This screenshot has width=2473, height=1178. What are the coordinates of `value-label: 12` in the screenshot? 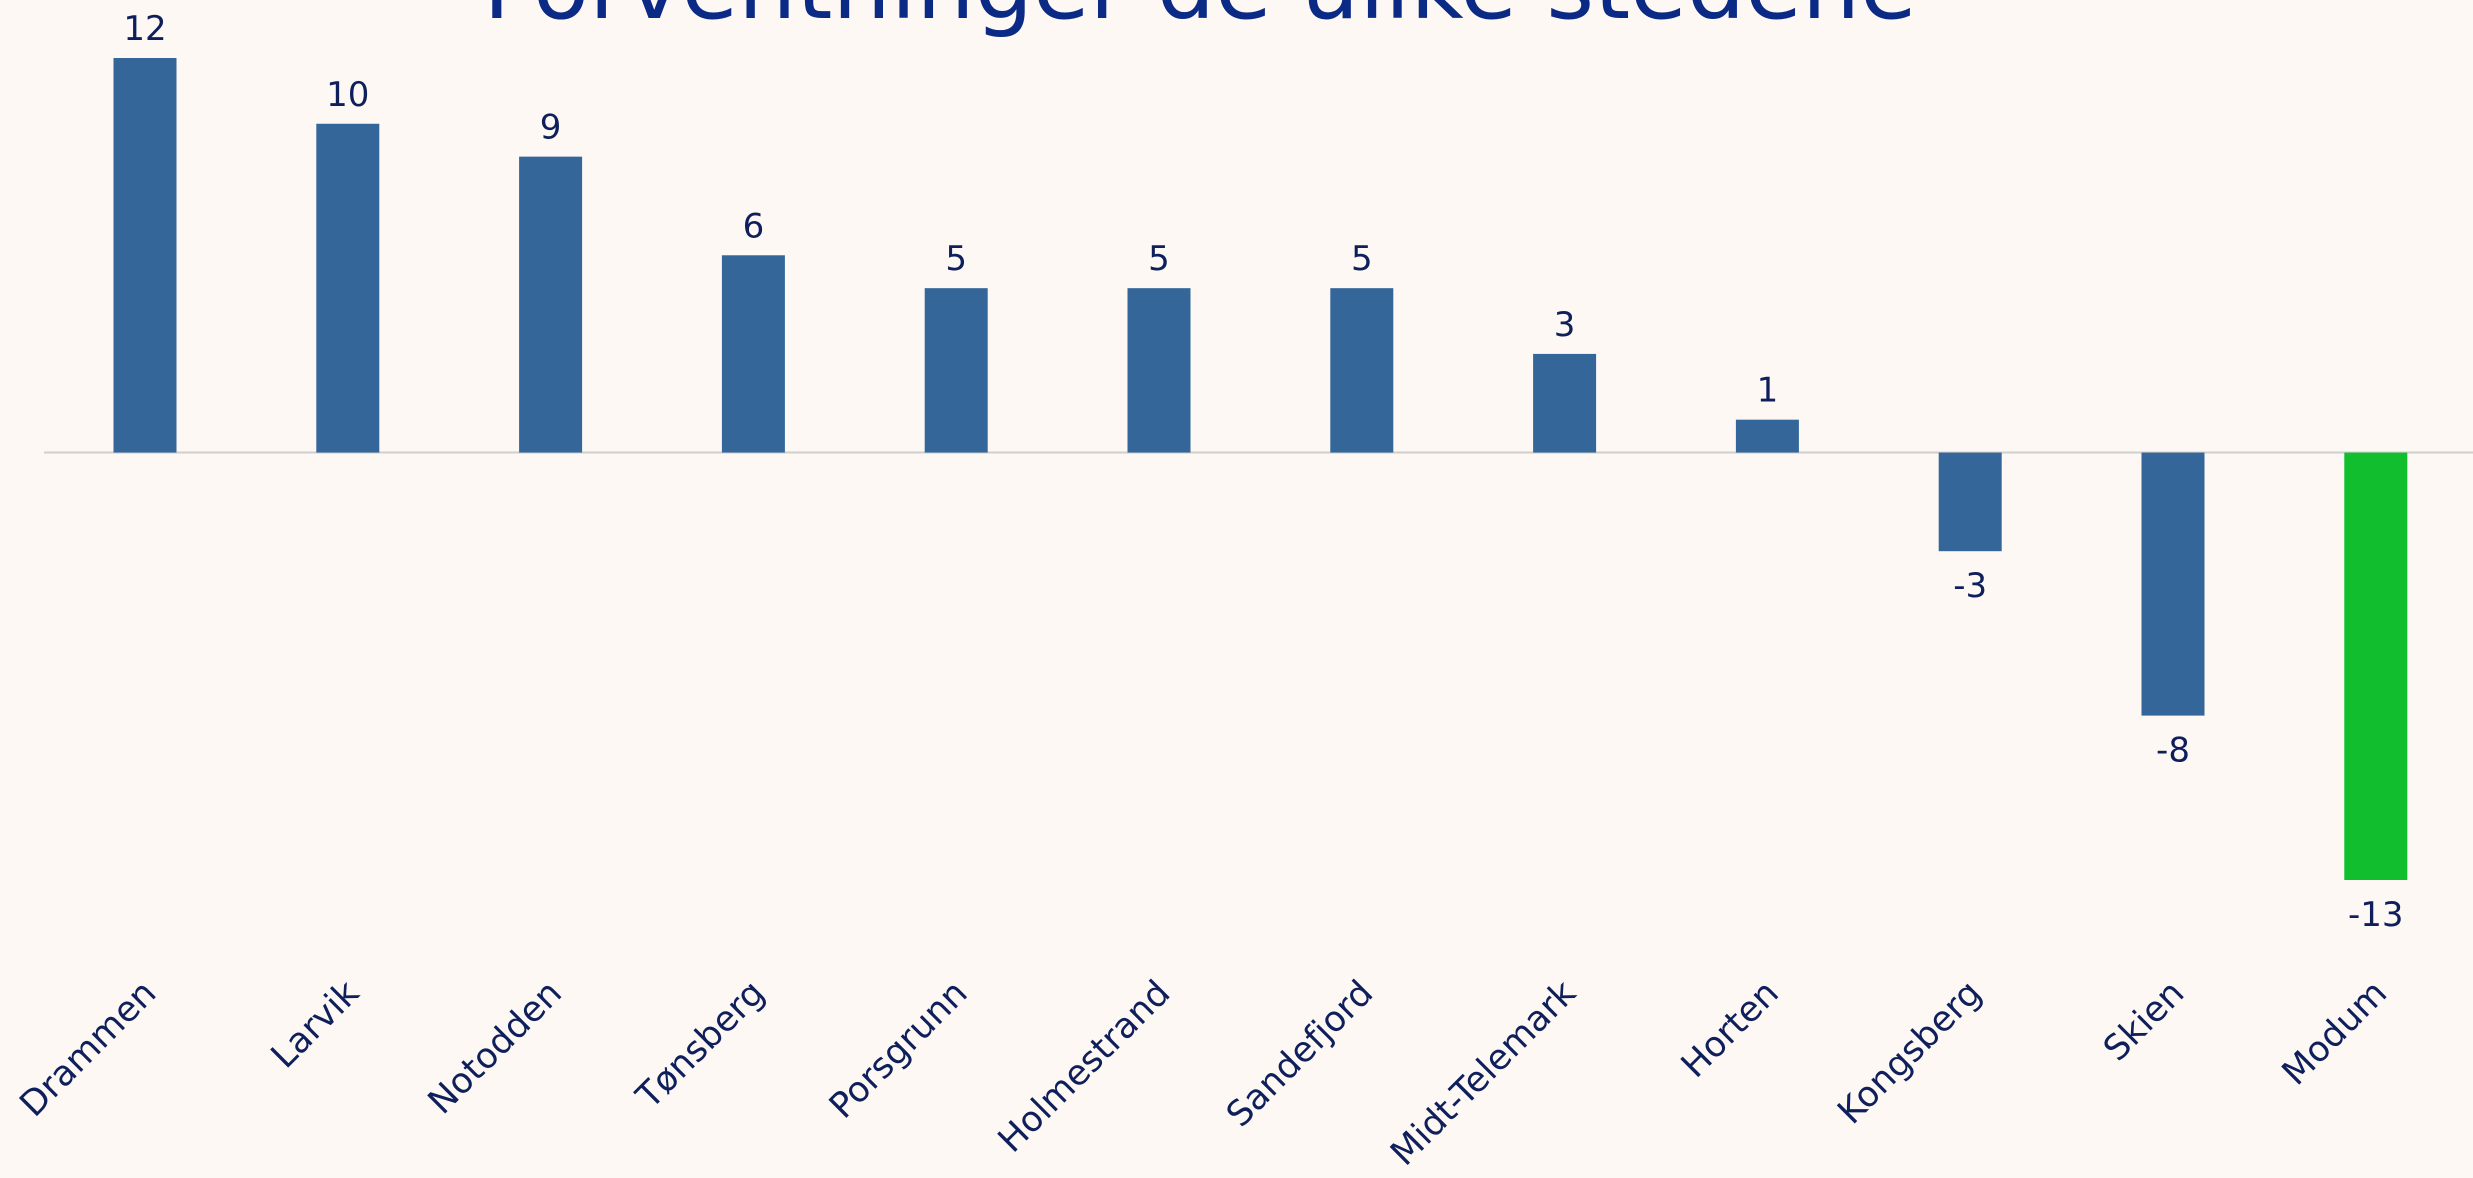 It's located at (144, 29).